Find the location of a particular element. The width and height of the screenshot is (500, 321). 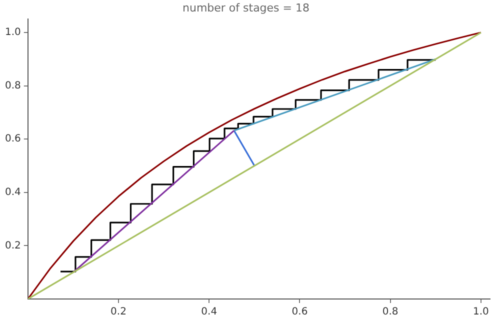

x-tick-label: 0.6 is located at coordinates (300, 312).